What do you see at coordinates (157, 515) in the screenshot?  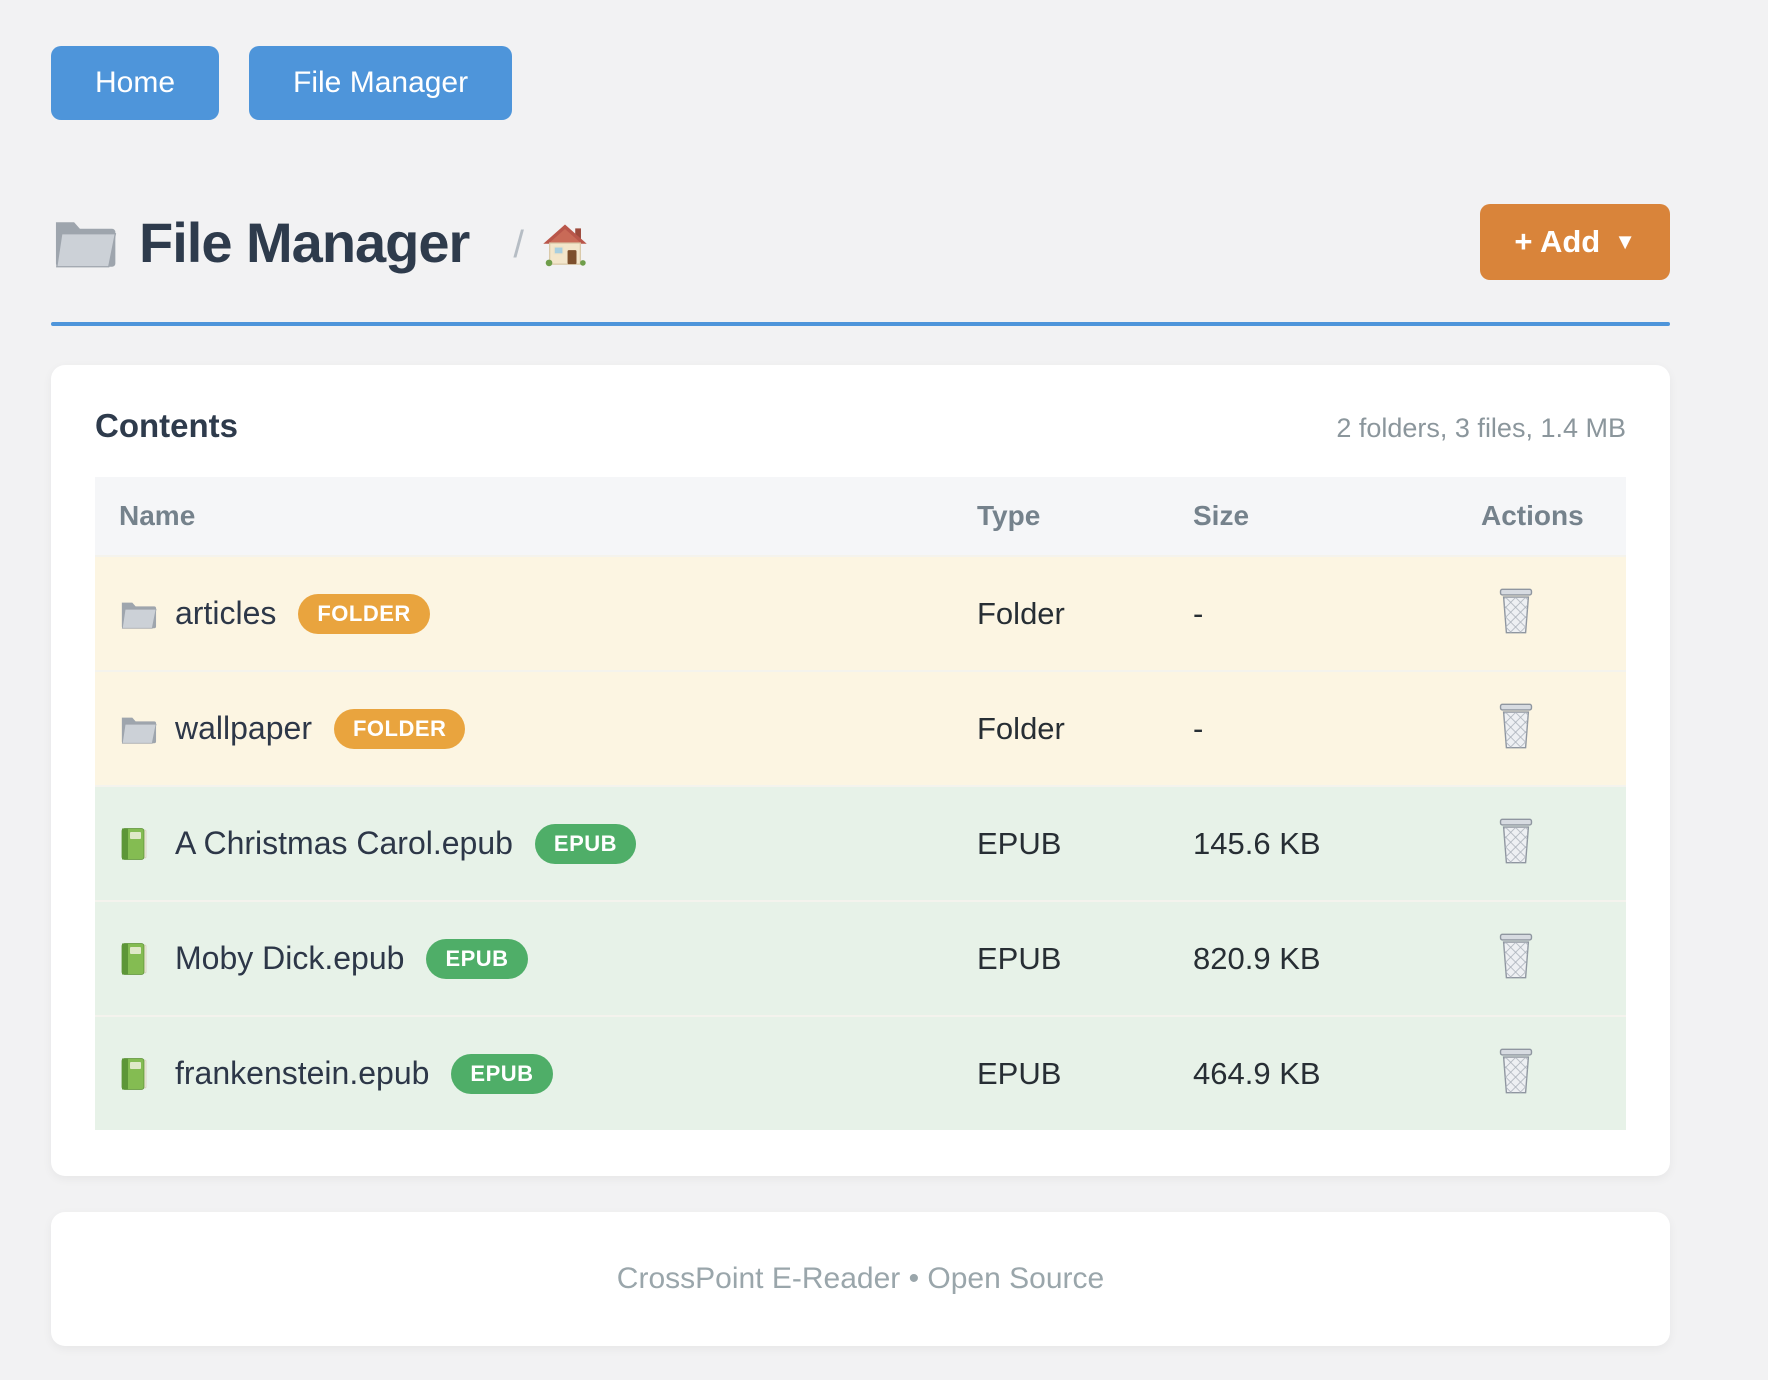 I see `column-header-name: Name` at bounding box center [157, 515].